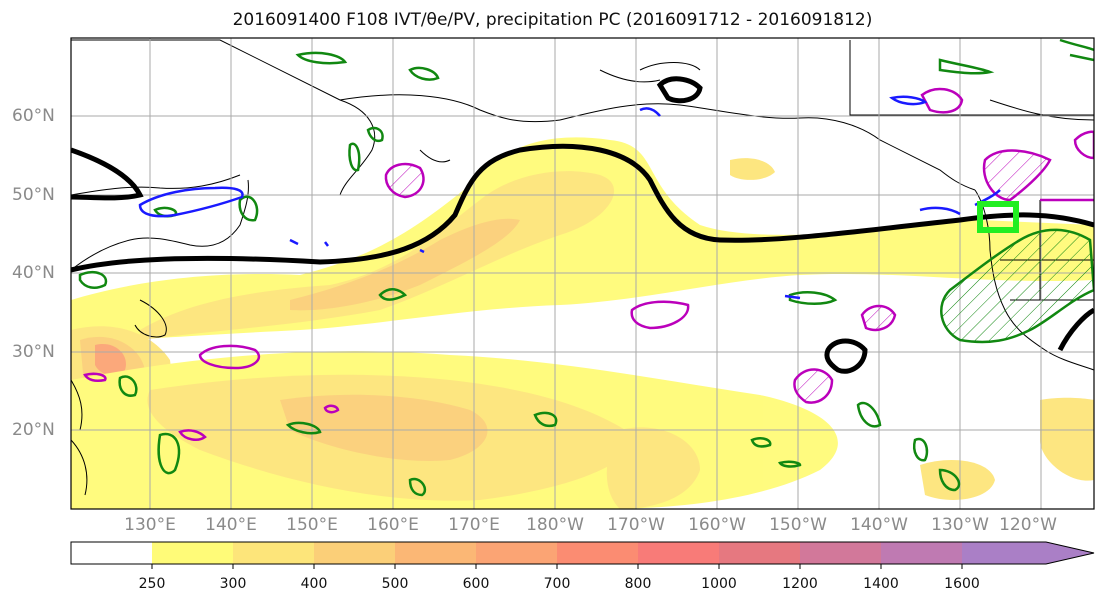 The image size is (1105, 603). Describe the element at coordinates (998, 217) in the screenshot. I see `highlight-box` at that location.